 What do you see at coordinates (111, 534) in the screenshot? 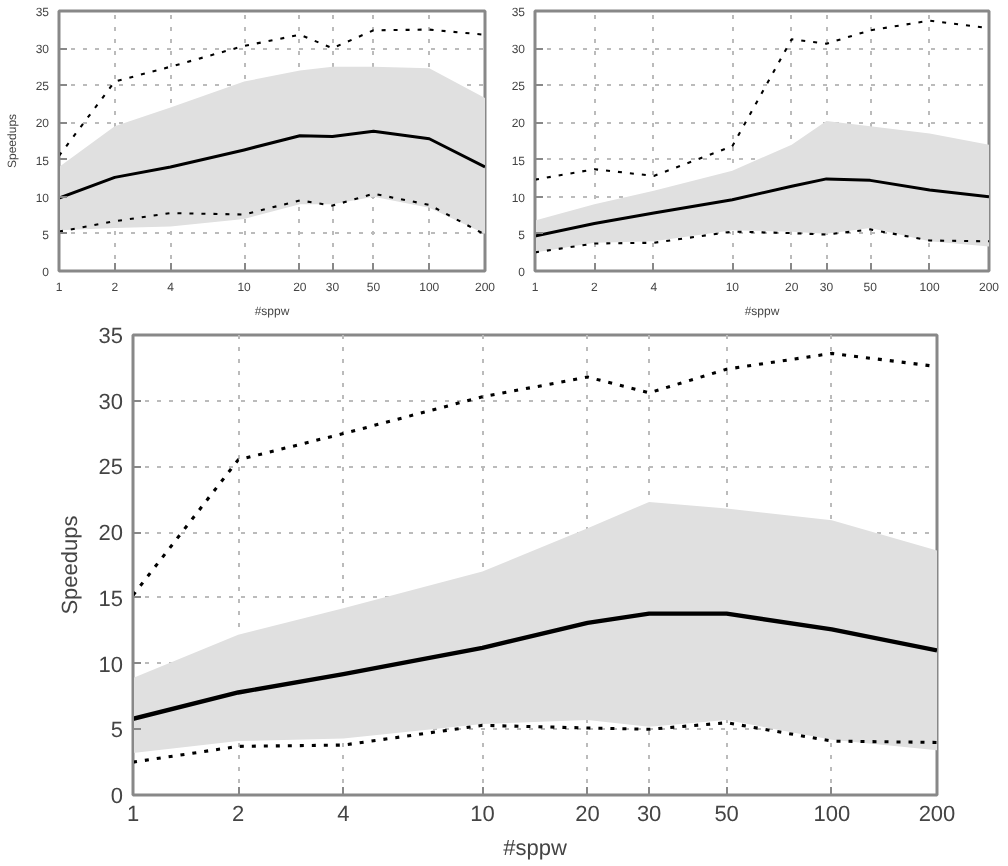
I see `y-tick-label: 20` at bounding box center [111, 534].